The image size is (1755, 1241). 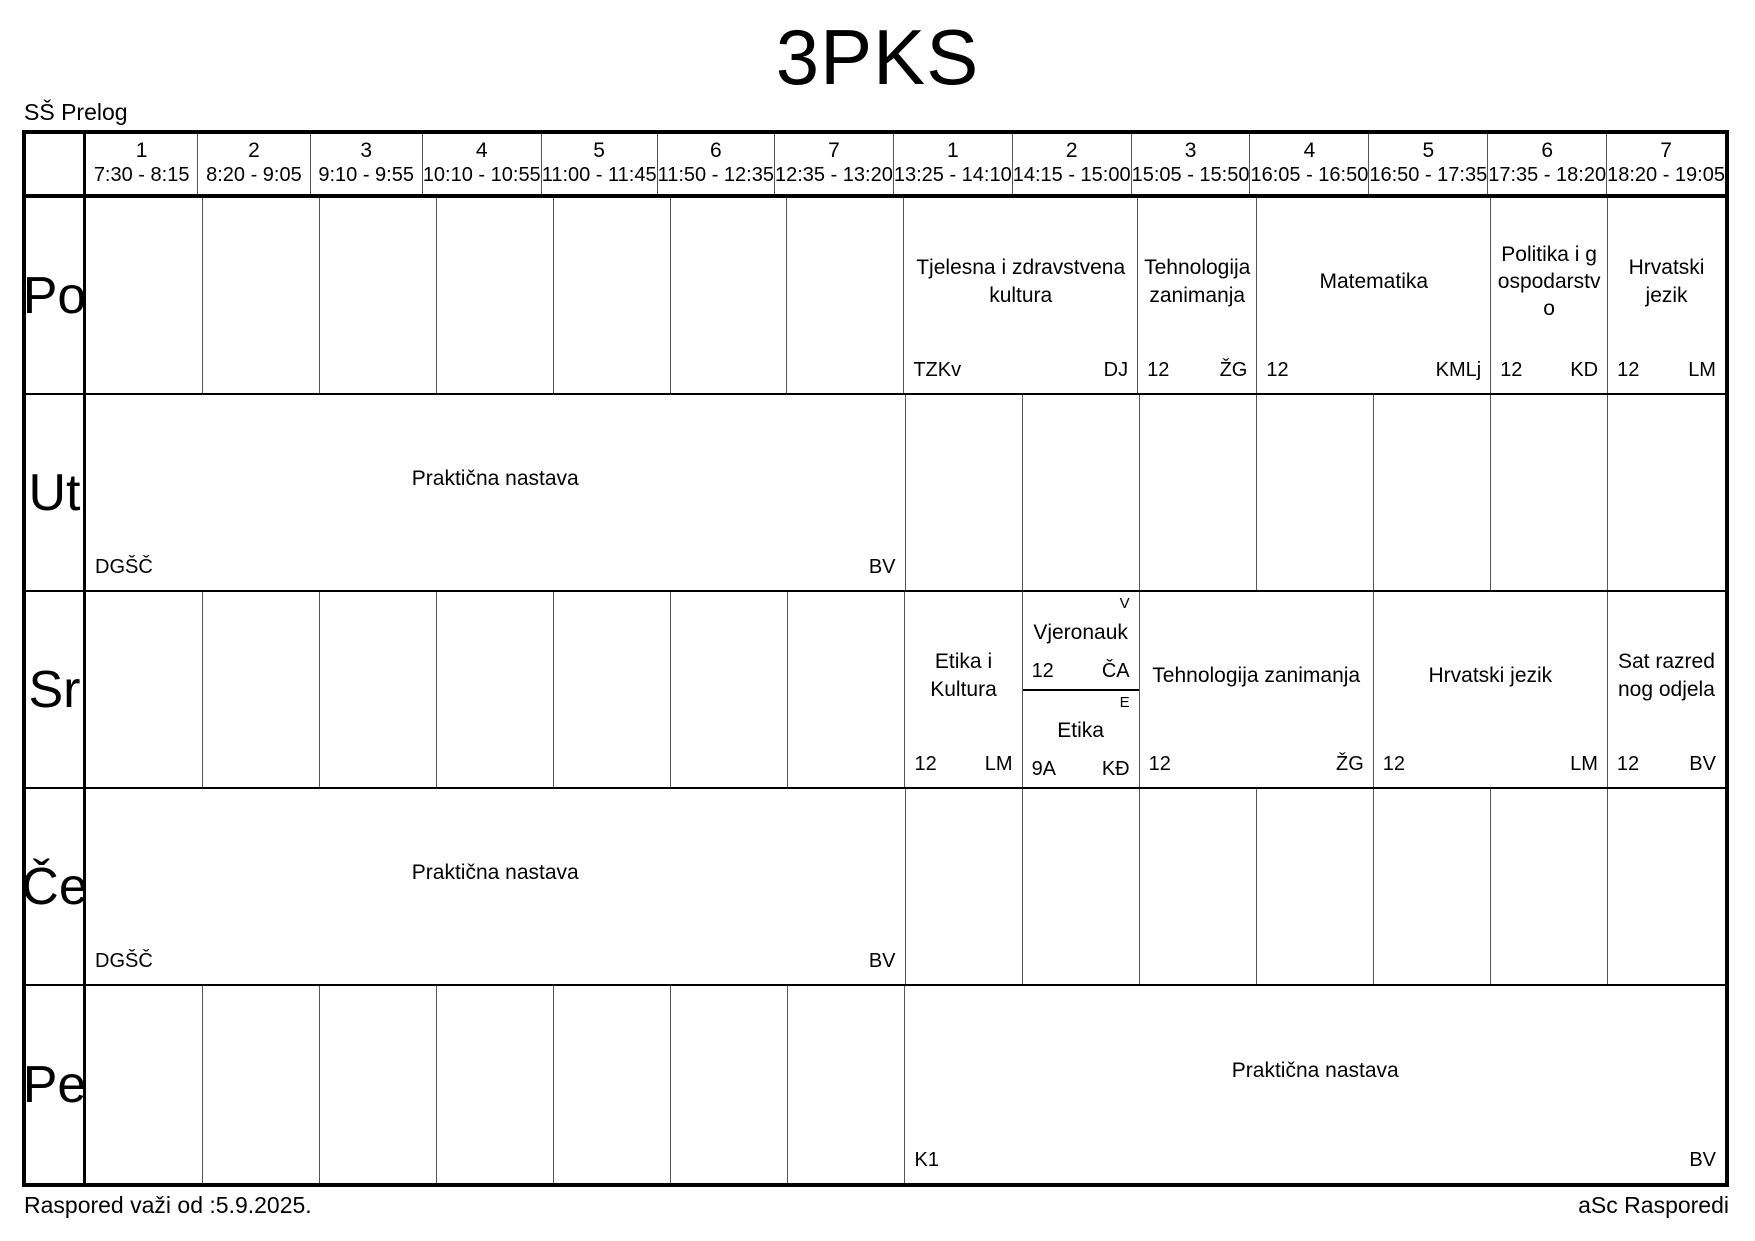 I want to click on subject-label: Hrvatski jezik, so click(x=1490, y=675).